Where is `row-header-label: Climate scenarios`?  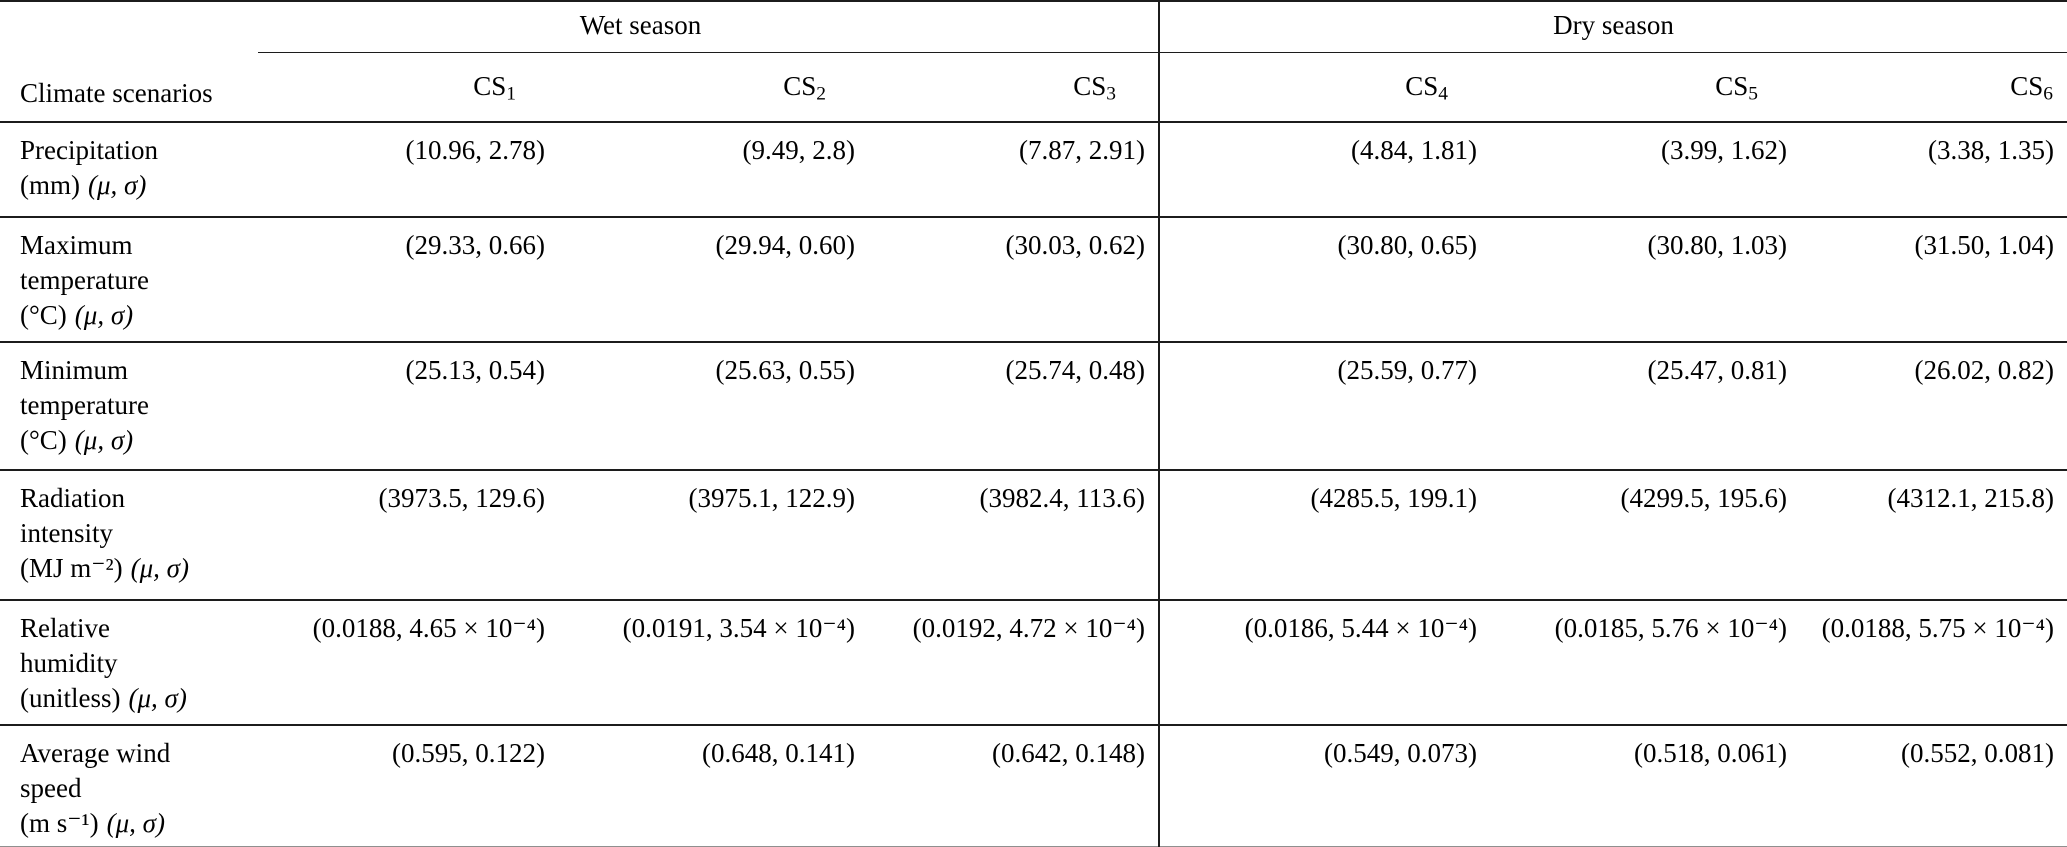 row-header-label: Climate scenarios is located at coordinates (129, 87).